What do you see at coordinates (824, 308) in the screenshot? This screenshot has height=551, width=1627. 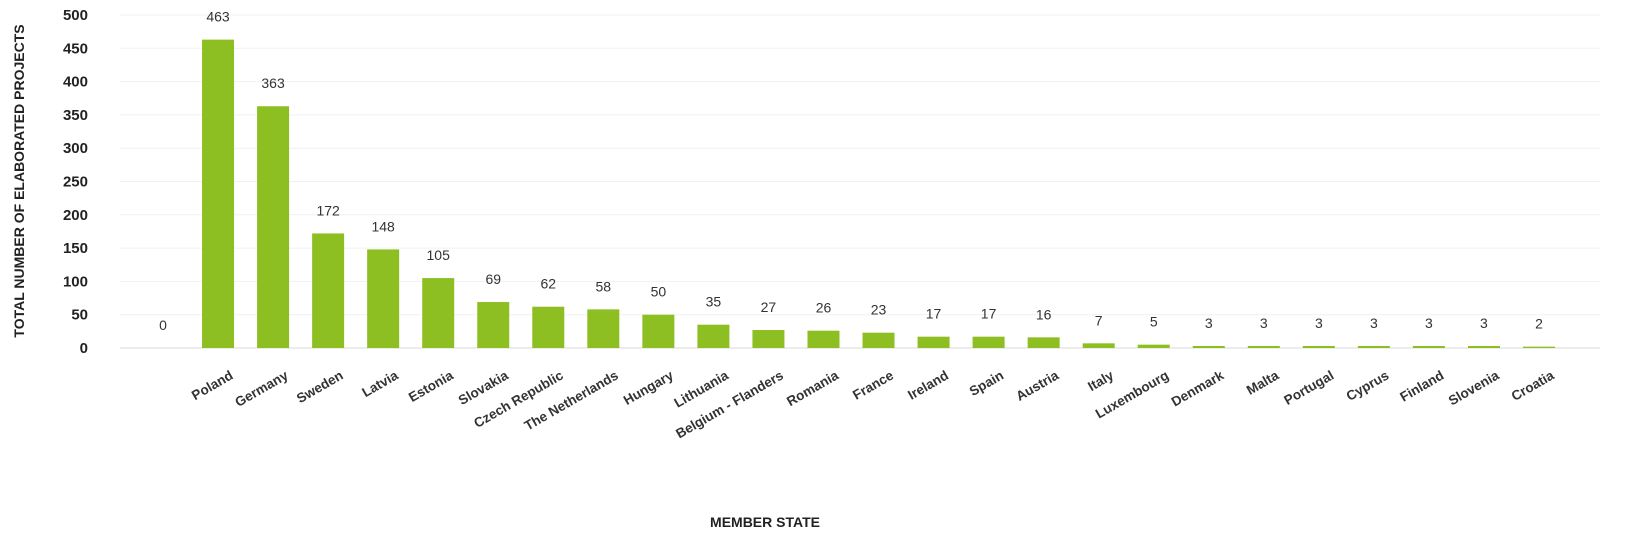 I see `data-label: 26` at bounding box center [824, 308].